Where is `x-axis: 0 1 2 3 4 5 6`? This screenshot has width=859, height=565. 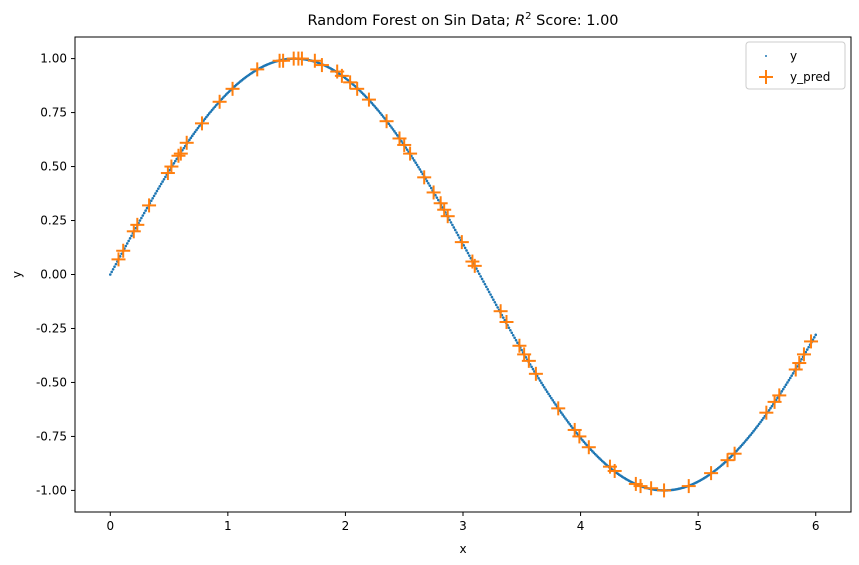
x-axis: 0 1 2 3 4 5 6 is located at coordinates (463, 522).